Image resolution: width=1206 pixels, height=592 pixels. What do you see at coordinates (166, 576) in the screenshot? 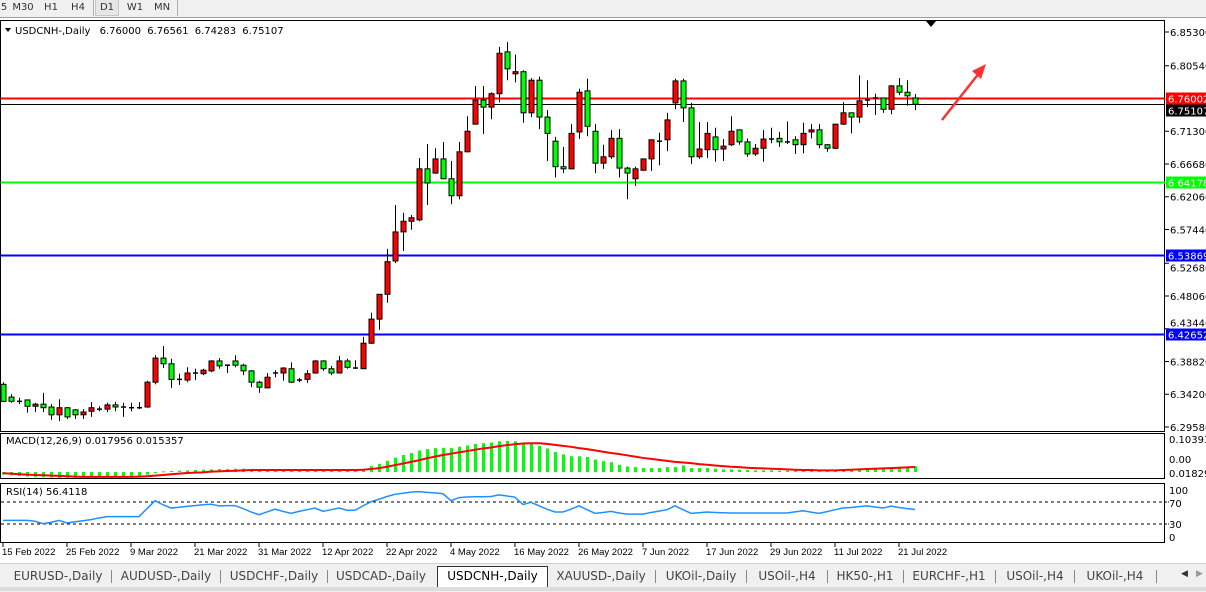
I see `tab-audusd-daily: AUDUSD-,Daily` at bounding box center [166, 576].